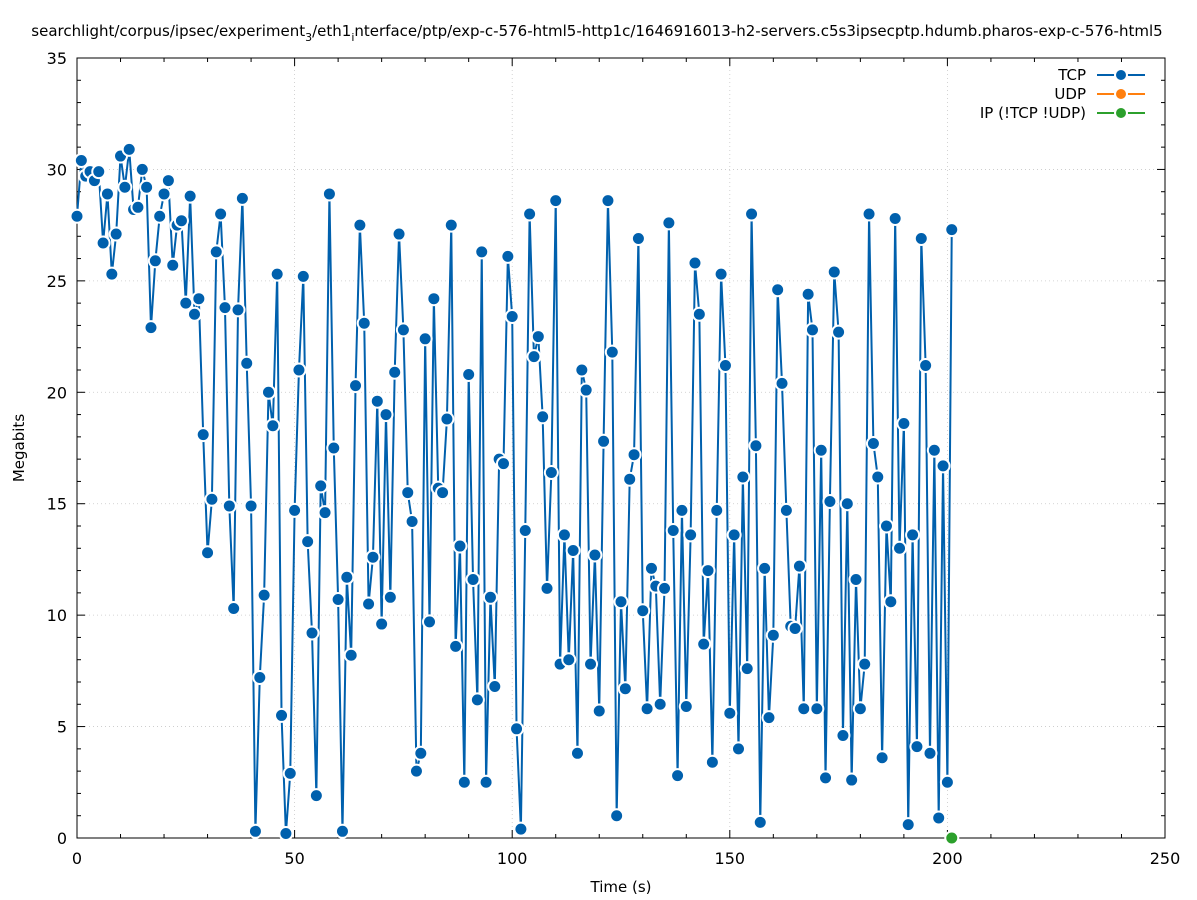  What do you see at coordinates (62, 838) in the screenshot?
I see `y-tick-label: 0` at bounding box center [62, 838].